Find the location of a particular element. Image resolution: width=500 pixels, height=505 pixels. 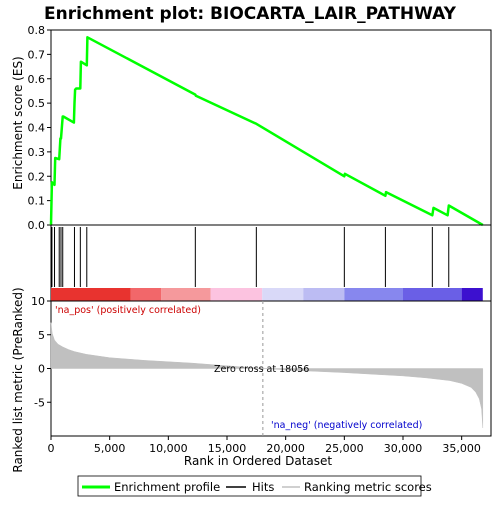

es-y-tick-label: 0.4 is located at coordinates (37, 128).